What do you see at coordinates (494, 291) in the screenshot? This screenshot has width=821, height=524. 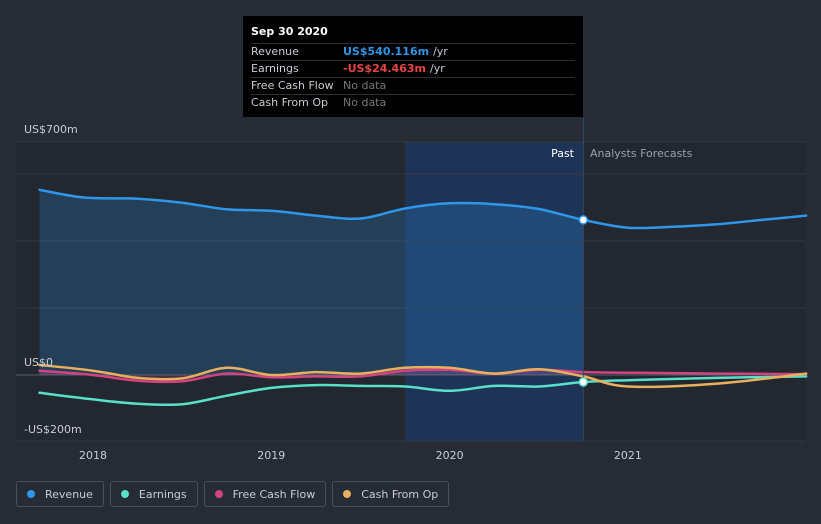 I see `past-highlight-band` at bounding box center [494, 291].